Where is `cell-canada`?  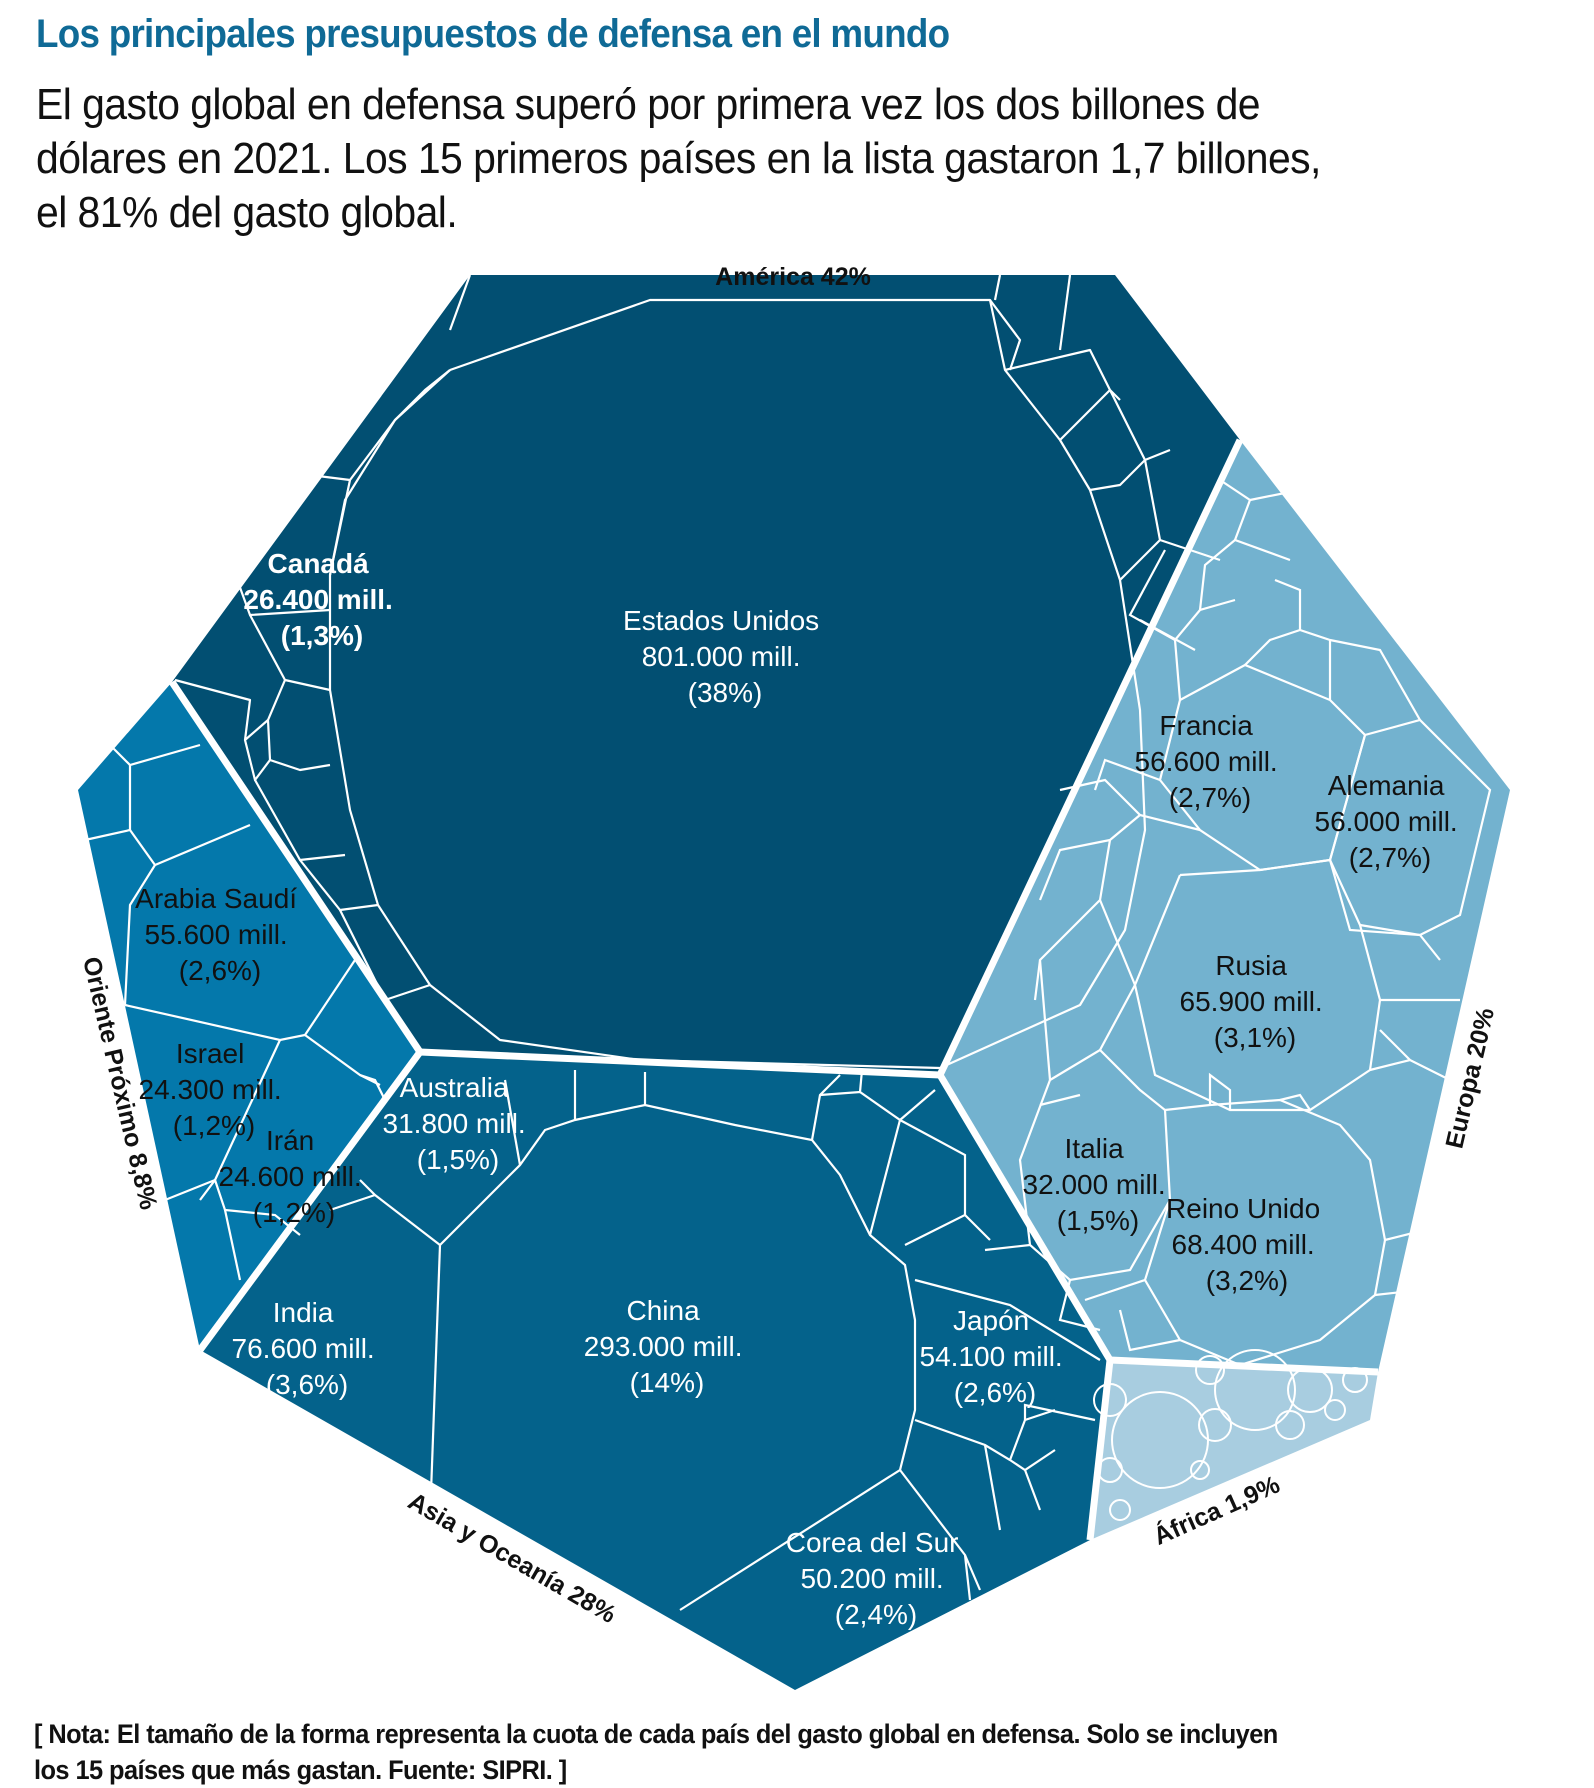
cell-canada is located at coordinates (362, 497).